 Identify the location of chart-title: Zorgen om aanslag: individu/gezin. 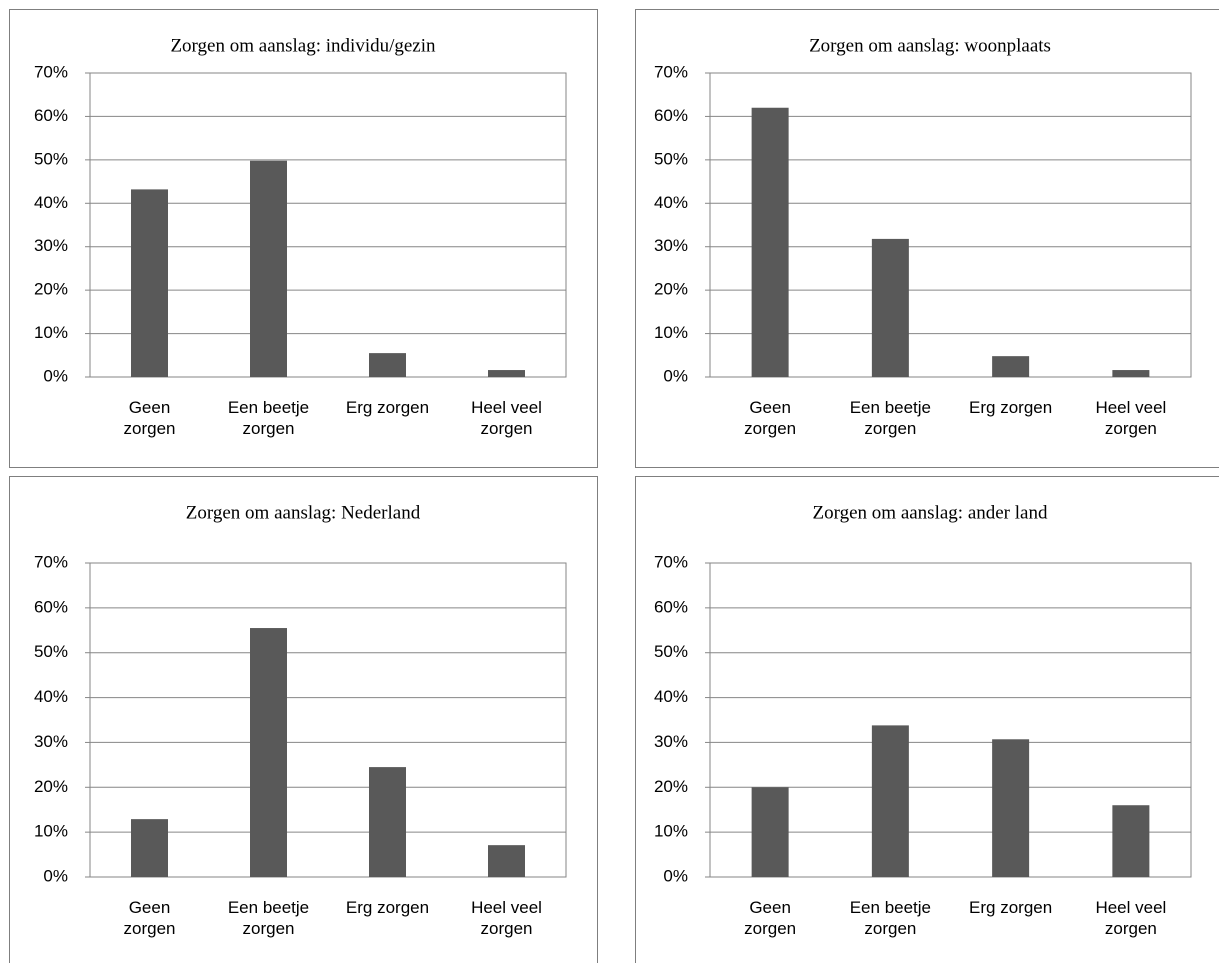
(303, 45).